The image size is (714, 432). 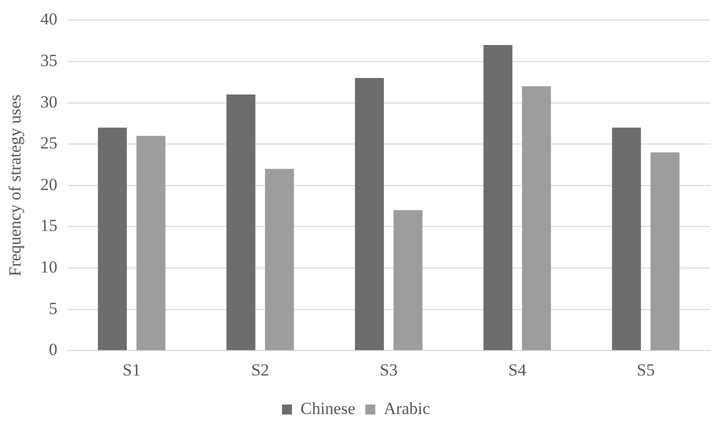 I want to click on y-tick-label: 30, so click(x=49, y=102).